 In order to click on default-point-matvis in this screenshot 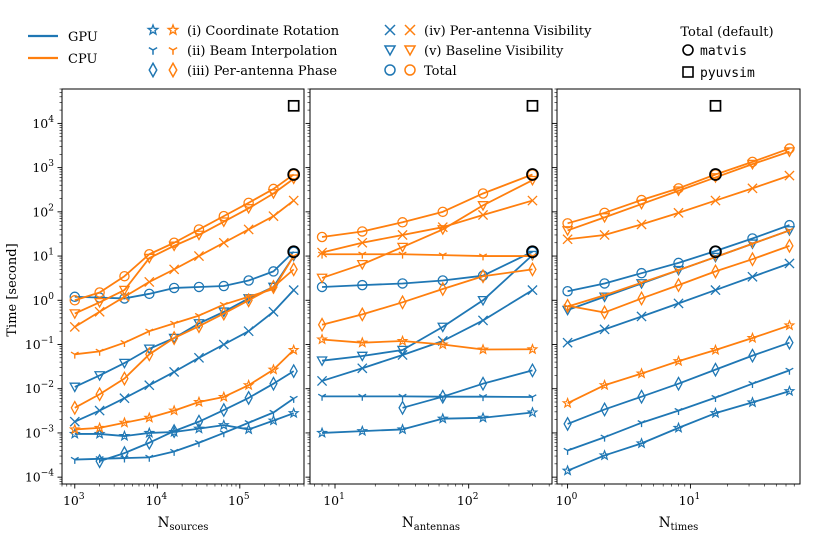, I will do `click(715, 252)`.